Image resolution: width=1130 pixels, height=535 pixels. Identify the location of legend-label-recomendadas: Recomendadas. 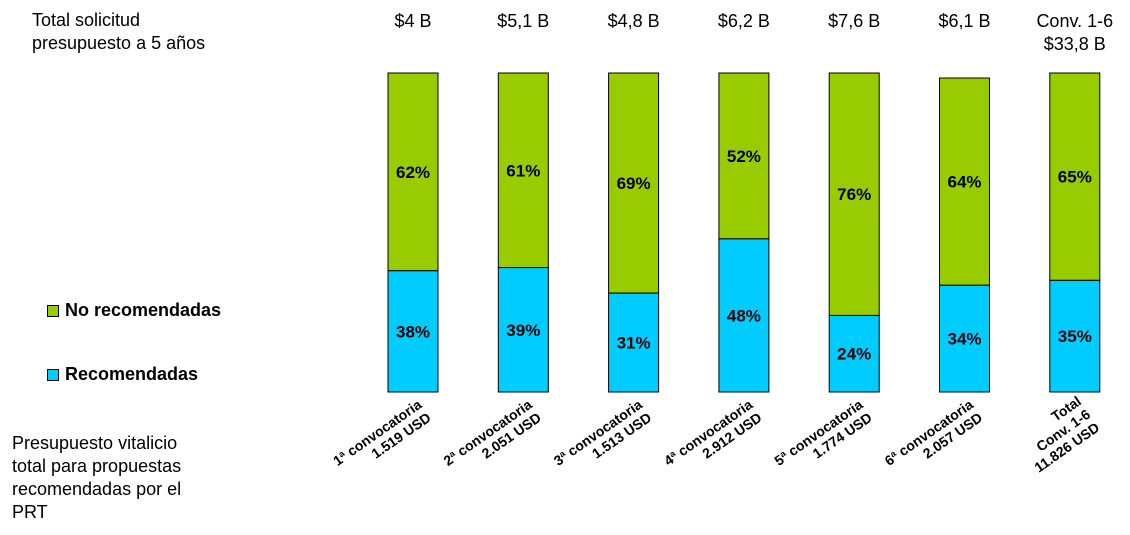
(132, 374).